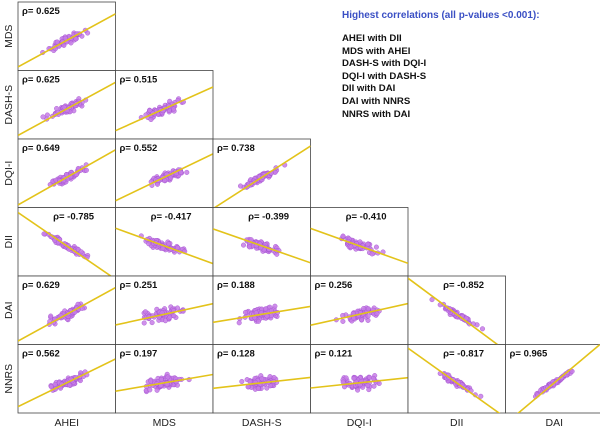  Describe the element at coordinates (376, 101) in the screenshot. I see `correlation-note-item: DAI with NNRS` at that location.